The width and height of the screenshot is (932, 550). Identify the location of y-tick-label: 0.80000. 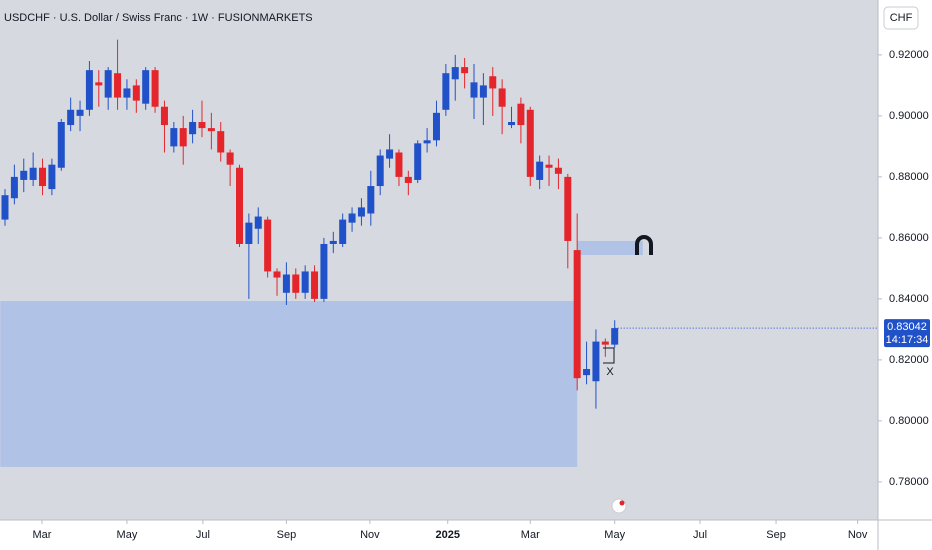
(909, 421).